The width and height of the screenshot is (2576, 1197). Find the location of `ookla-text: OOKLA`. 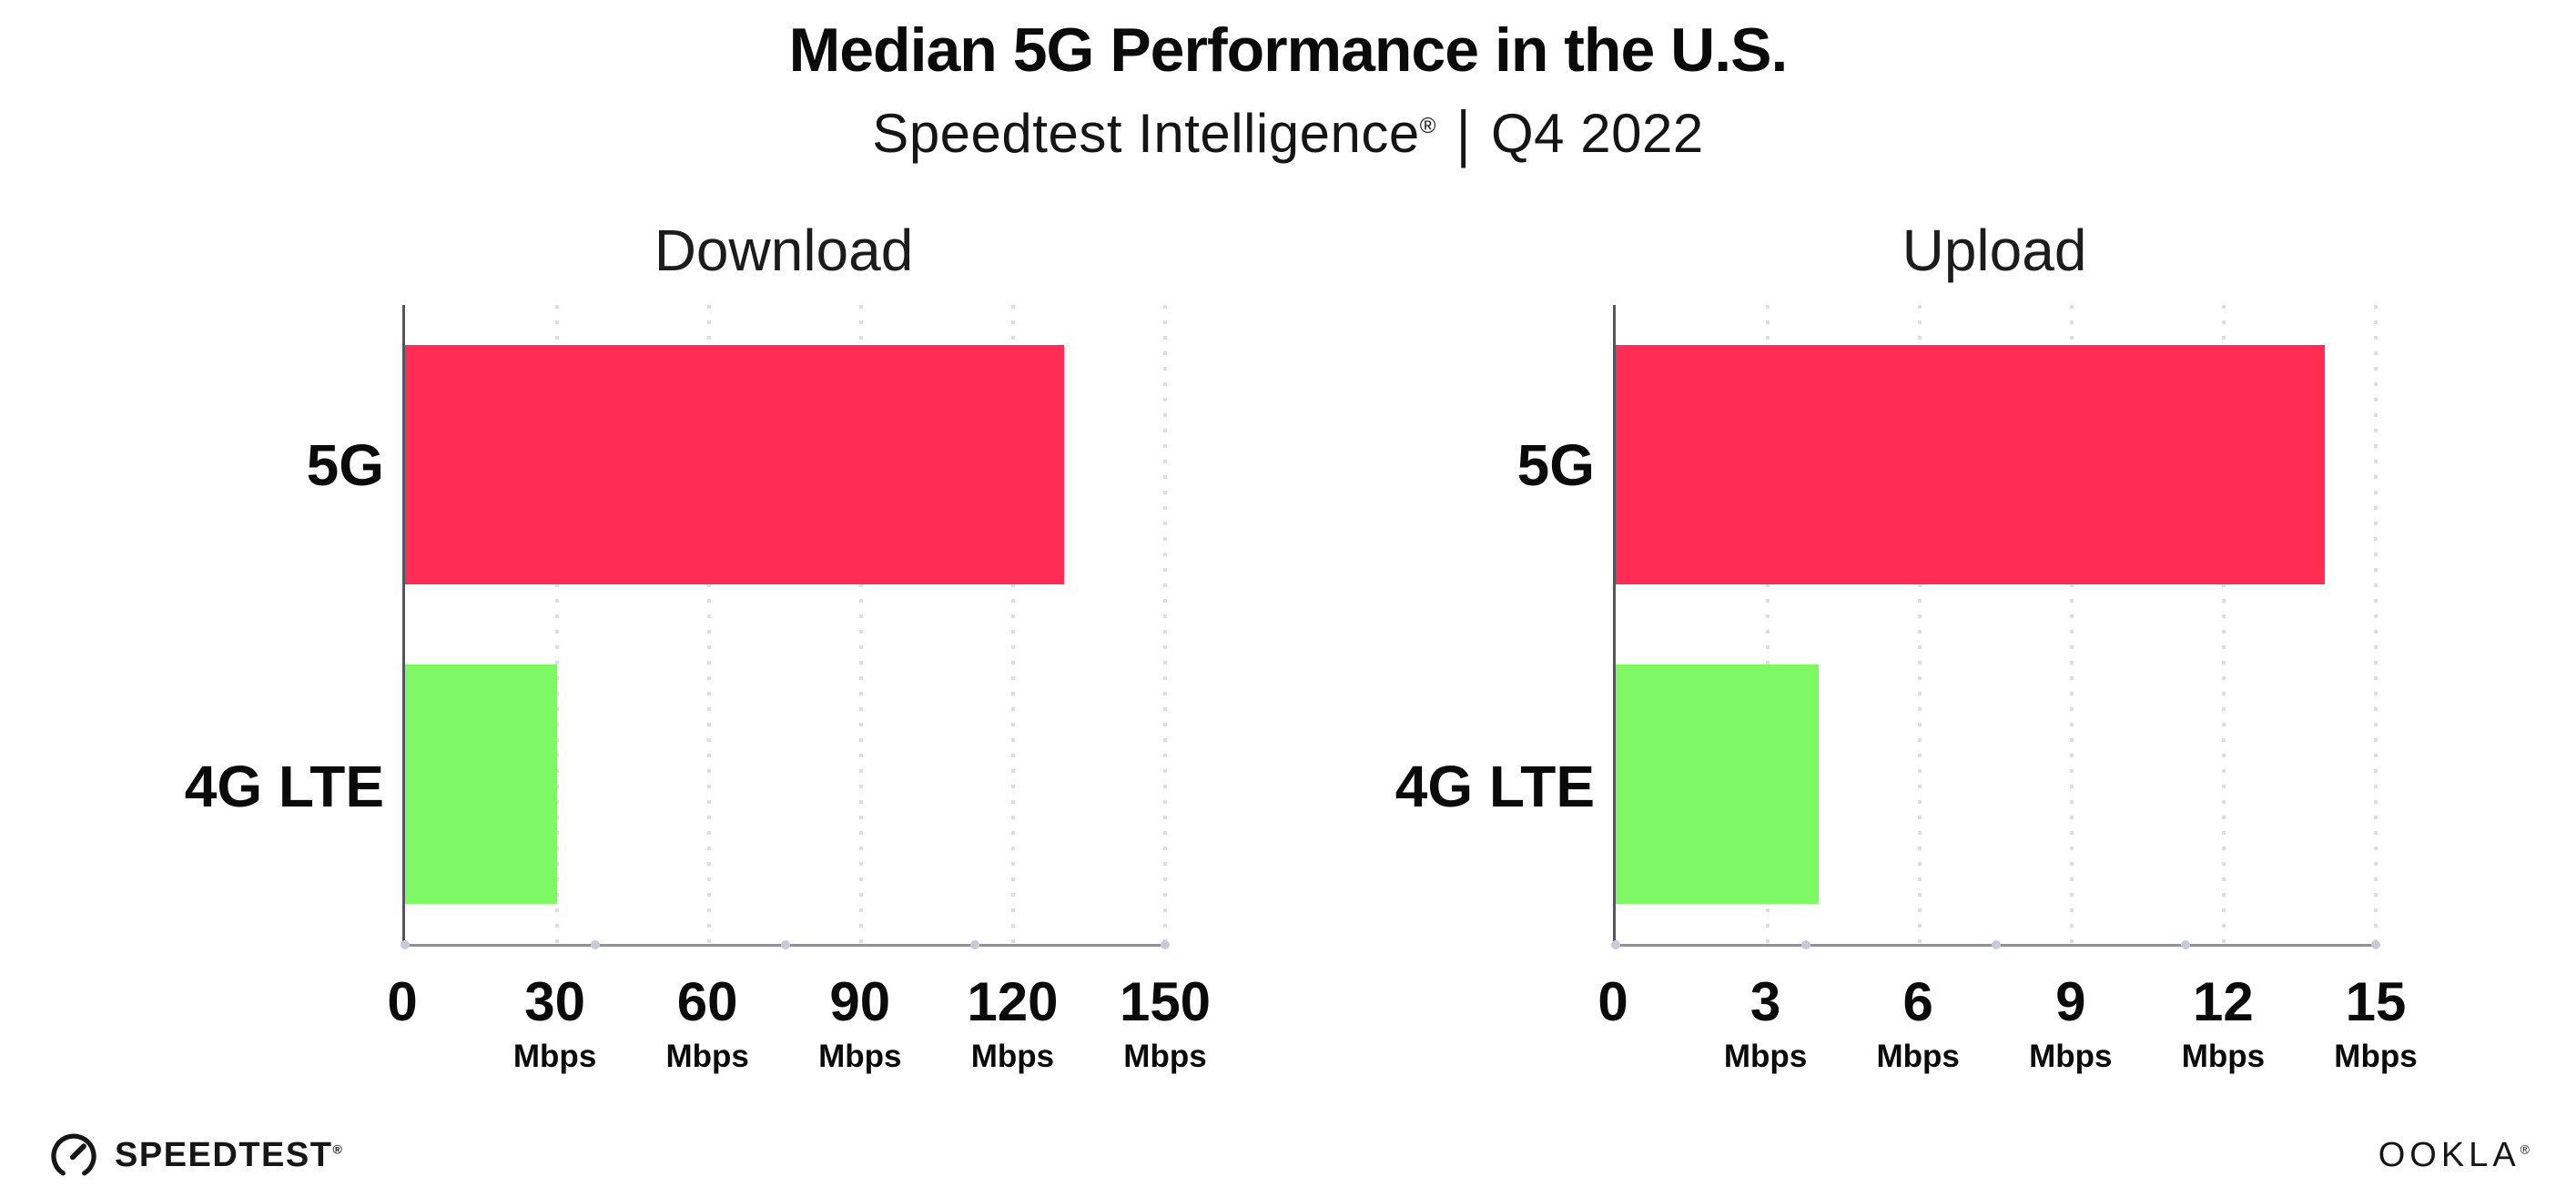

ookla-text: OOKLA is located at coordinates (2449, 1155).